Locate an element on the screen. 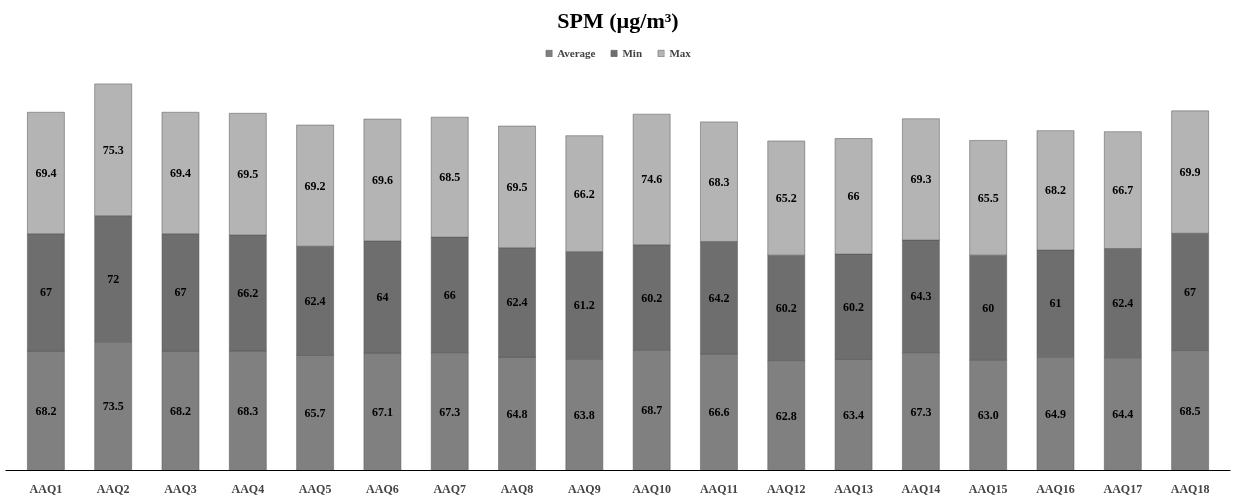 The height and width of the screenshot is (502, 1239). legend-label: Min is located at coordinates (632, 53).